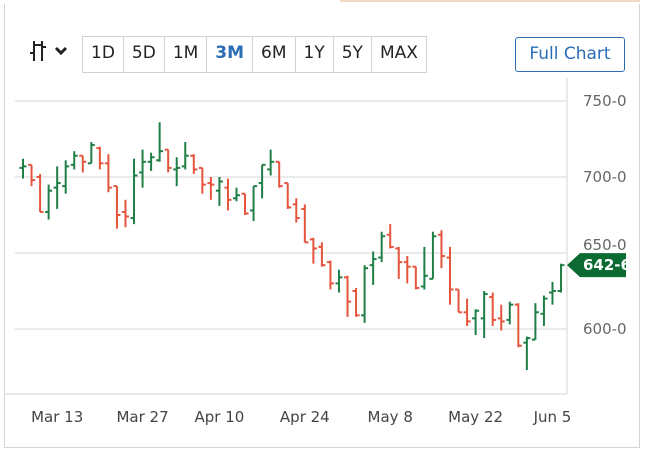 The height and width of the screenshot is (454, 652). What do you see at coordinates (38, 51) in the screenshot?
I see `ohlc-bars-icon` at bounding box center [38, 51].